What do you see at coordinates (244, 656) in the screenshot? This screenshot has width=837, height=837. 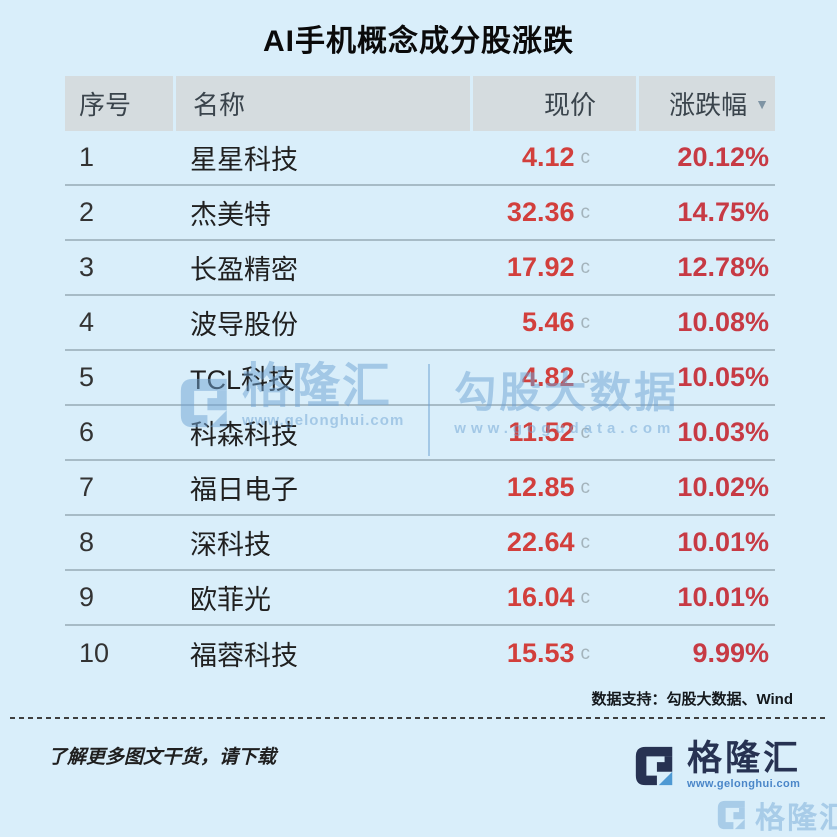 I see `stock-name-cell: 福蓉科技` at bounding box center [244, 656].